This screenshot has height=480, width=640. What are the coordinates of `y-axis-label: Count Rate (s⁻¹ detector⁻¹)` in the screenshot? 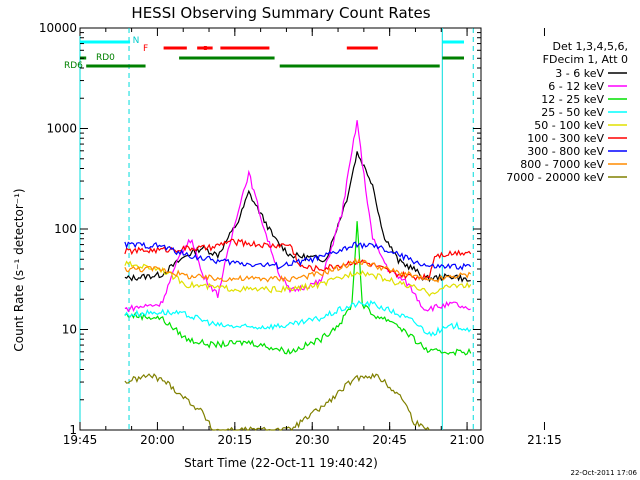 It's located at (19, 269).